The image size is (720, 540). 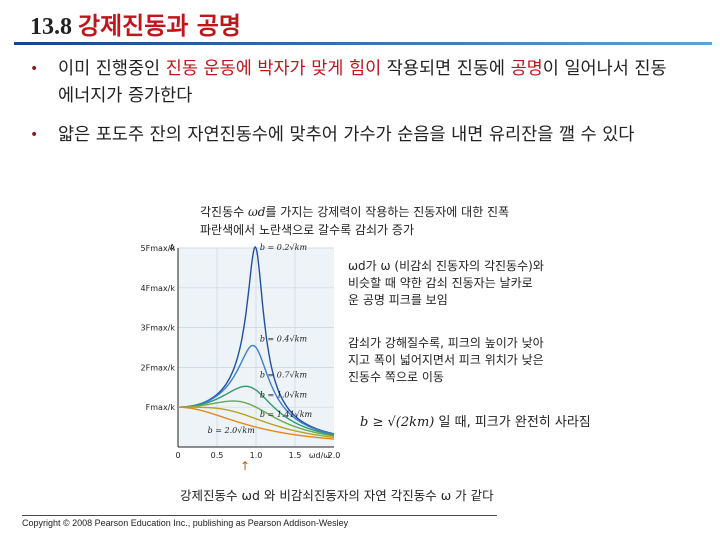 What do you see at coordinates (159, 26) in the screenshot?
I see `title-text: 강제진동과 공명` at bounding box center [159, 26].